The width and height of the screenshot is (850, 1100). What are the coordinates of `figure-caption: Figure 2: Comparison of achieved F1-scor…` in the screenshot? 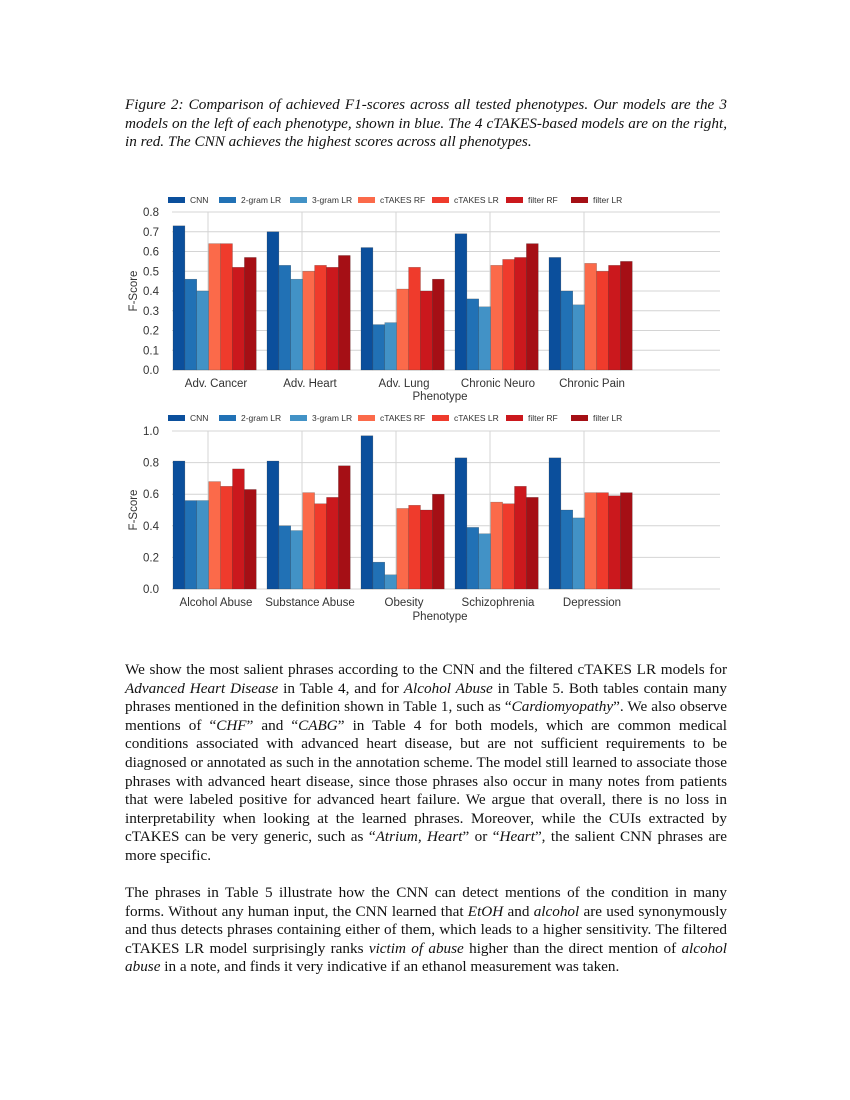 It's located at (426, 123).